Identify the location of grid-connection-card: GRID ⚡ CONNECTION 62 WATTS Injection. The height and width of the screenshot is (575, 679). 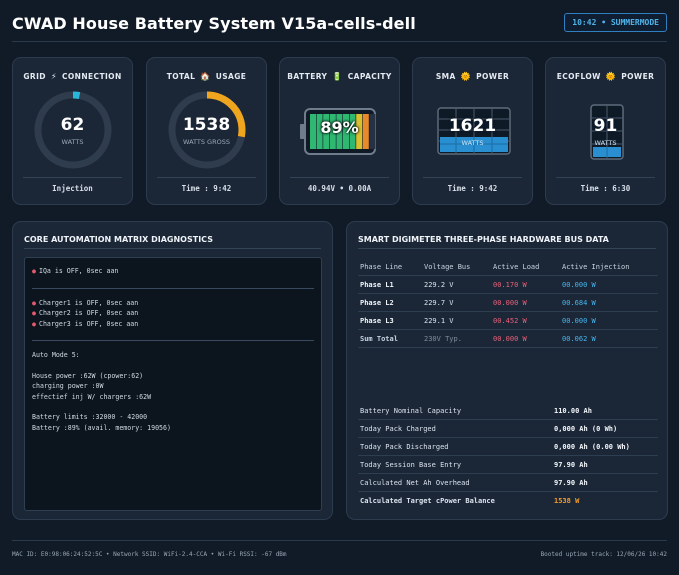
(72, 131).